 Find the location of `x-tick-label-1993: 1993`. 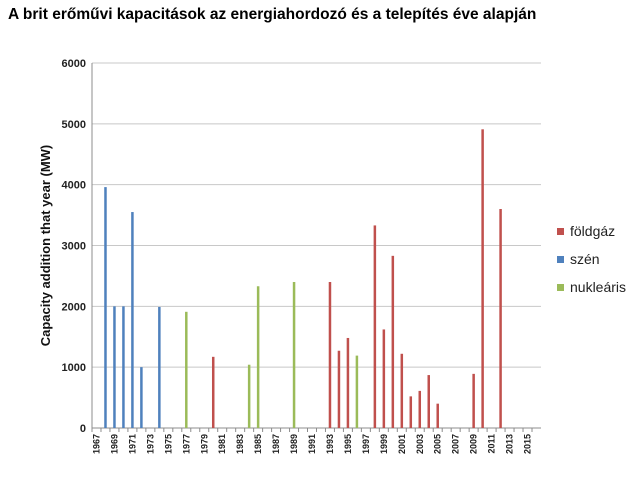

x-tick-label-1993: 1993 is located at coordinates (330, 444).